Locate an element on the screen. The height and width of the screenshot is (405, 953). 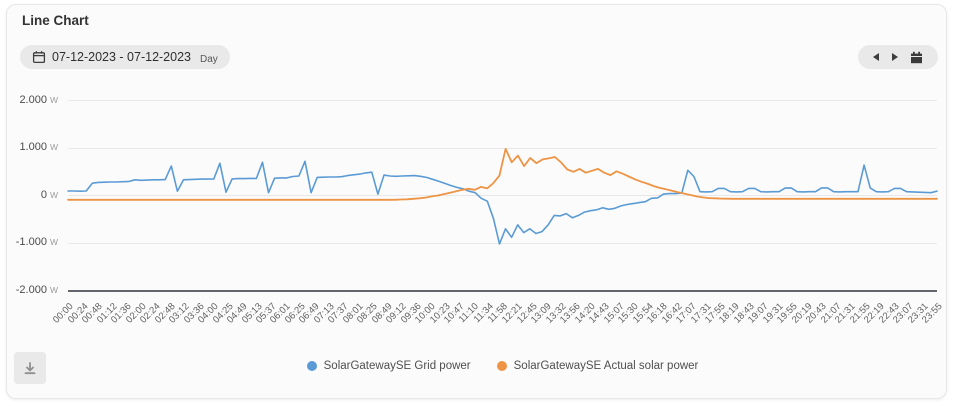
date-range-button: 07-12-2023 - 07-12-2023 Day is located at coordinates (125, 57).